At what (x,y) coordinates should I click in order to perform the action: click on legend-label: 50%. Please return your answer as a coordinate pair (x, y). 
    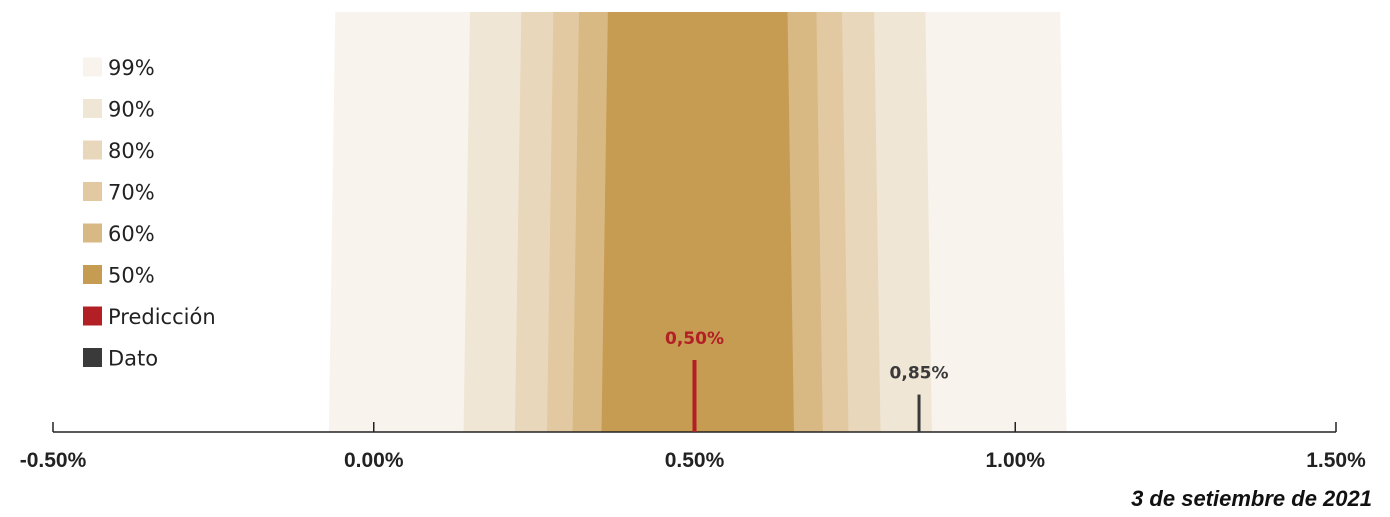
    Looking at the image, I should click on (131, 276).